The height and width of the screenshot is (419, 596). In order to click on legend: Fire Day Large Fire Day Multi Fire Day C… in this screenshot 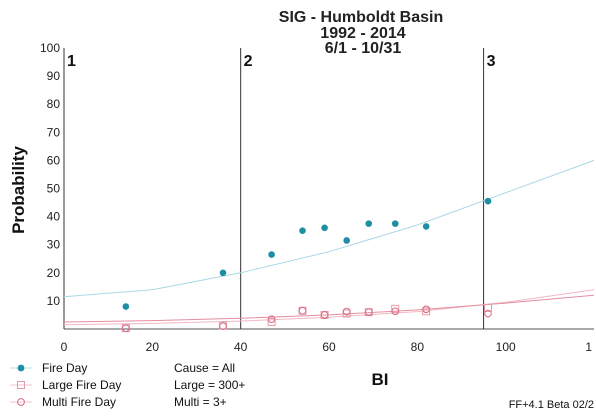, I will do `click(127, 385)`.